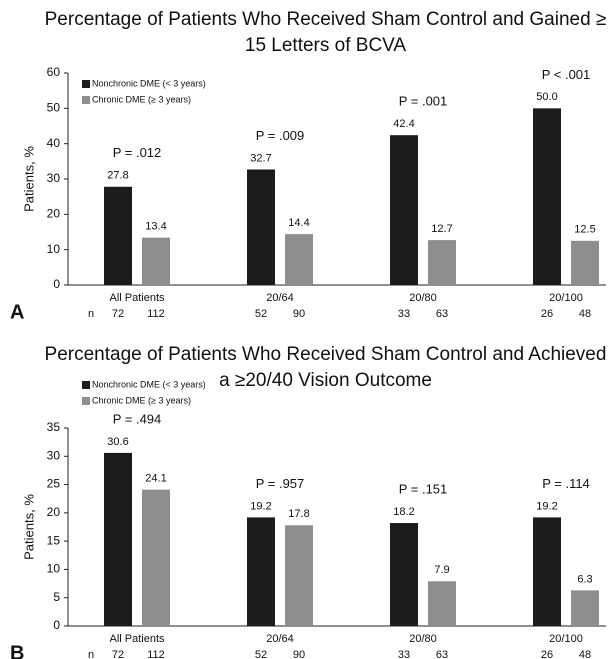 This screenshot has width=611, height=659. What do you see at coordinates (546, 97) in the screenshot?
I see `value-label: 50.0` at bounding box center [546, 97].